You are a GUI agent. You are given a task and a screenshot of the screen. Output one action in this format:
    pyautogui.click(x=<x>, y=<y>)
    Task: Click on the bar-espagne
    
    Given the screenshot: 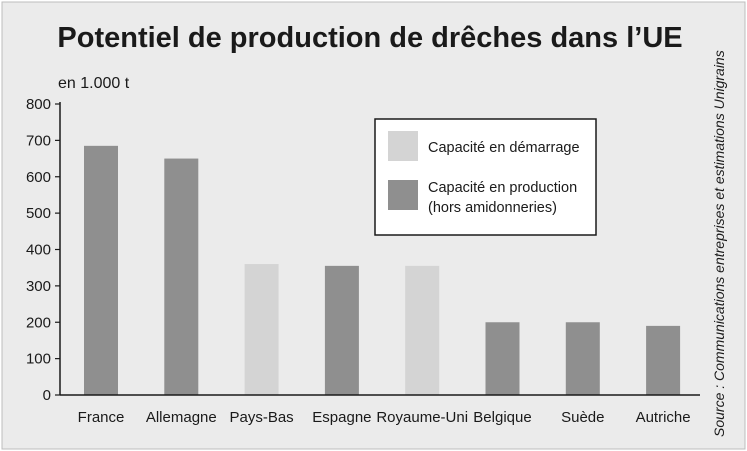 What is the action you would take?
    pyautogui.click(x=341, y=330)
    